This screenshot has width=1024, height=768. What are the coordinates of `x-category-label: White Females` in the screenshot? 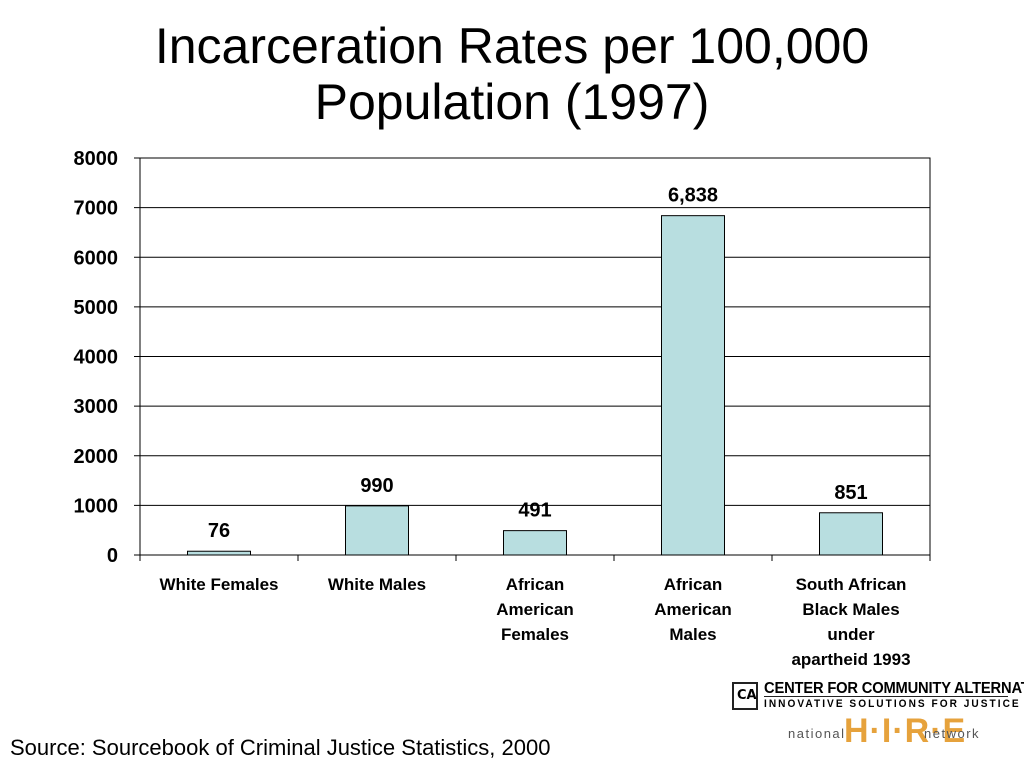 It's located at (219, 584).